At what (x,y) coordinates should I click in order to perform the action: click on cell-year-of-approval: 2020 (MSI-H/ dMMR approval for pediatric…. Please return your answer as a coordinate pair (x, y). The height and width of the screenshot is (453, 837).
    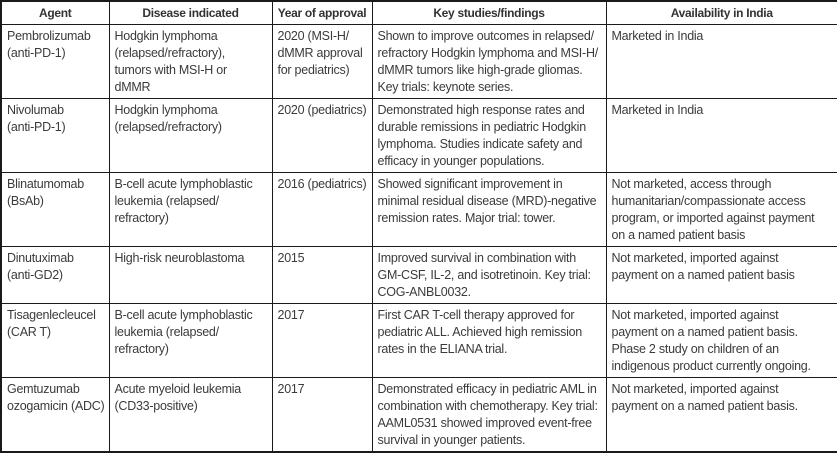
    Looking at the image, I should click on (322, 61).